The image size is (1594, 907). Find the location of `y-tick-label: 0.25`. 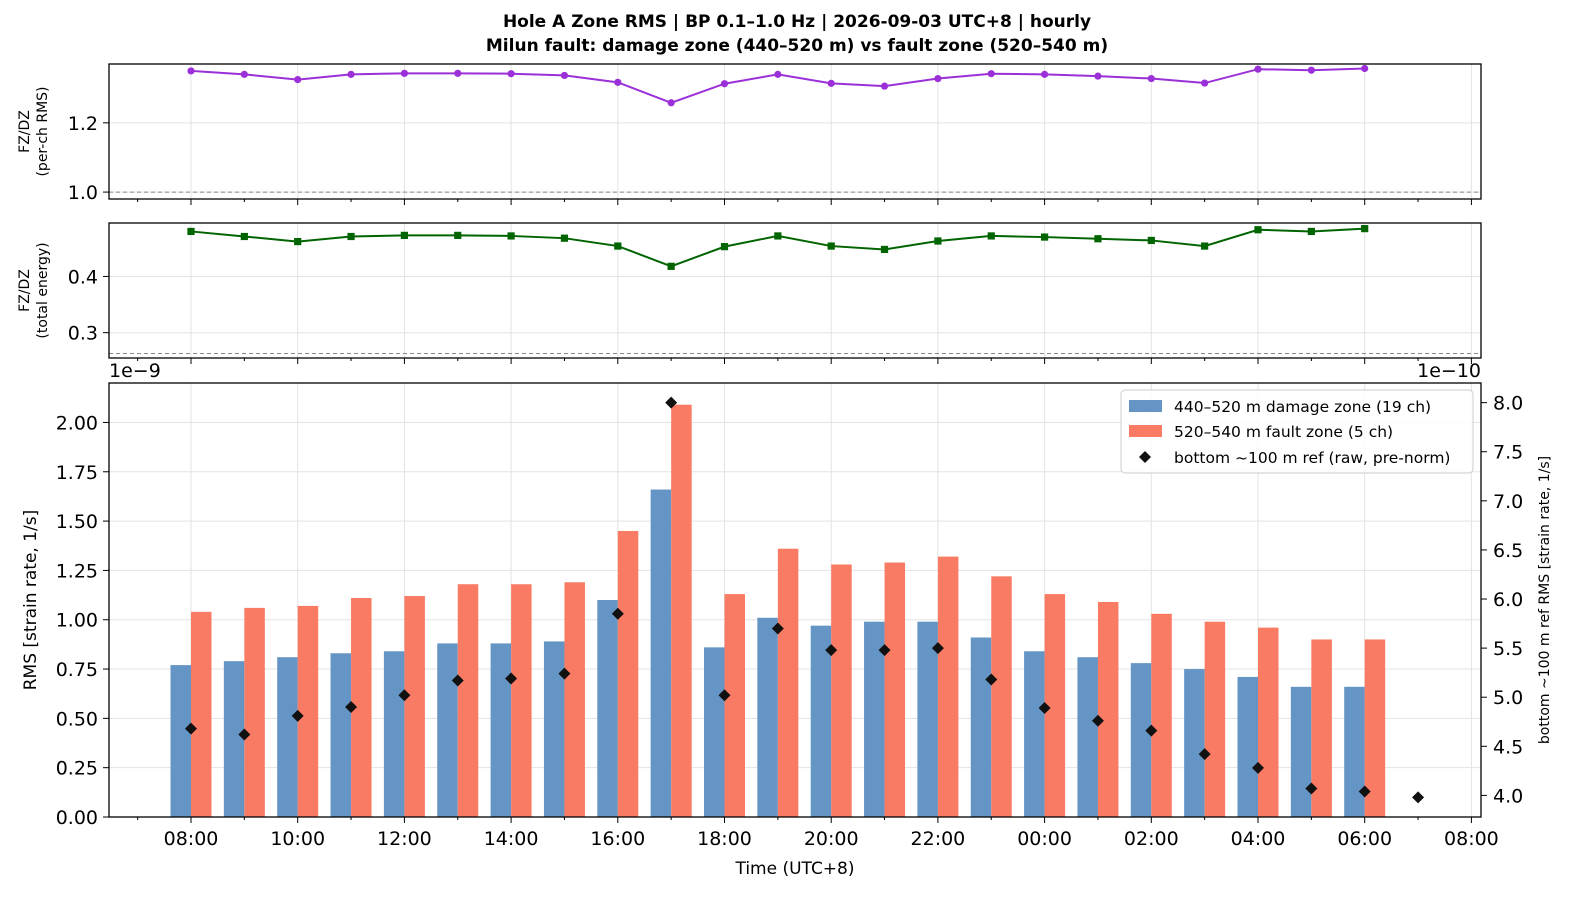

y-tick-label: 0.25 is located at coordinates (77, 769).